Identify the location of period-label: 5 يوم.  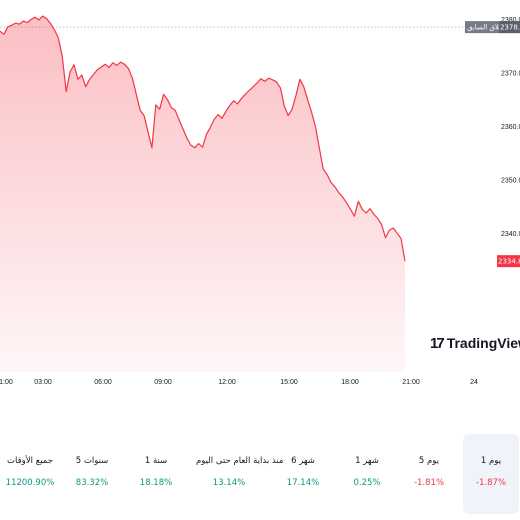
(429, 461).